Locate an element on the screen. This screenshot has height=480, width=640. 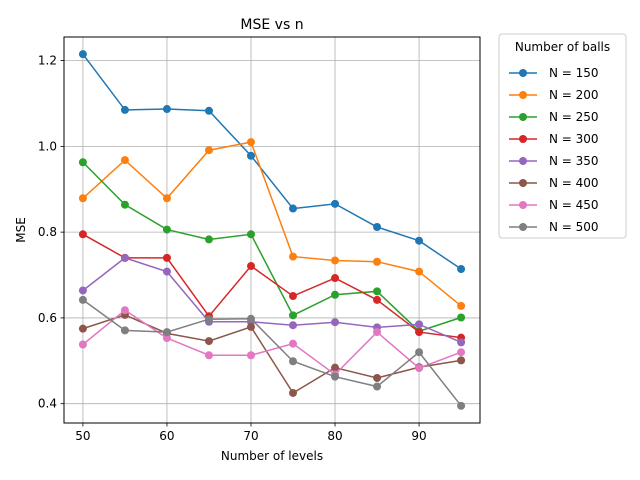
legend-entry: N = 150 is located at coordinates (574, 73).